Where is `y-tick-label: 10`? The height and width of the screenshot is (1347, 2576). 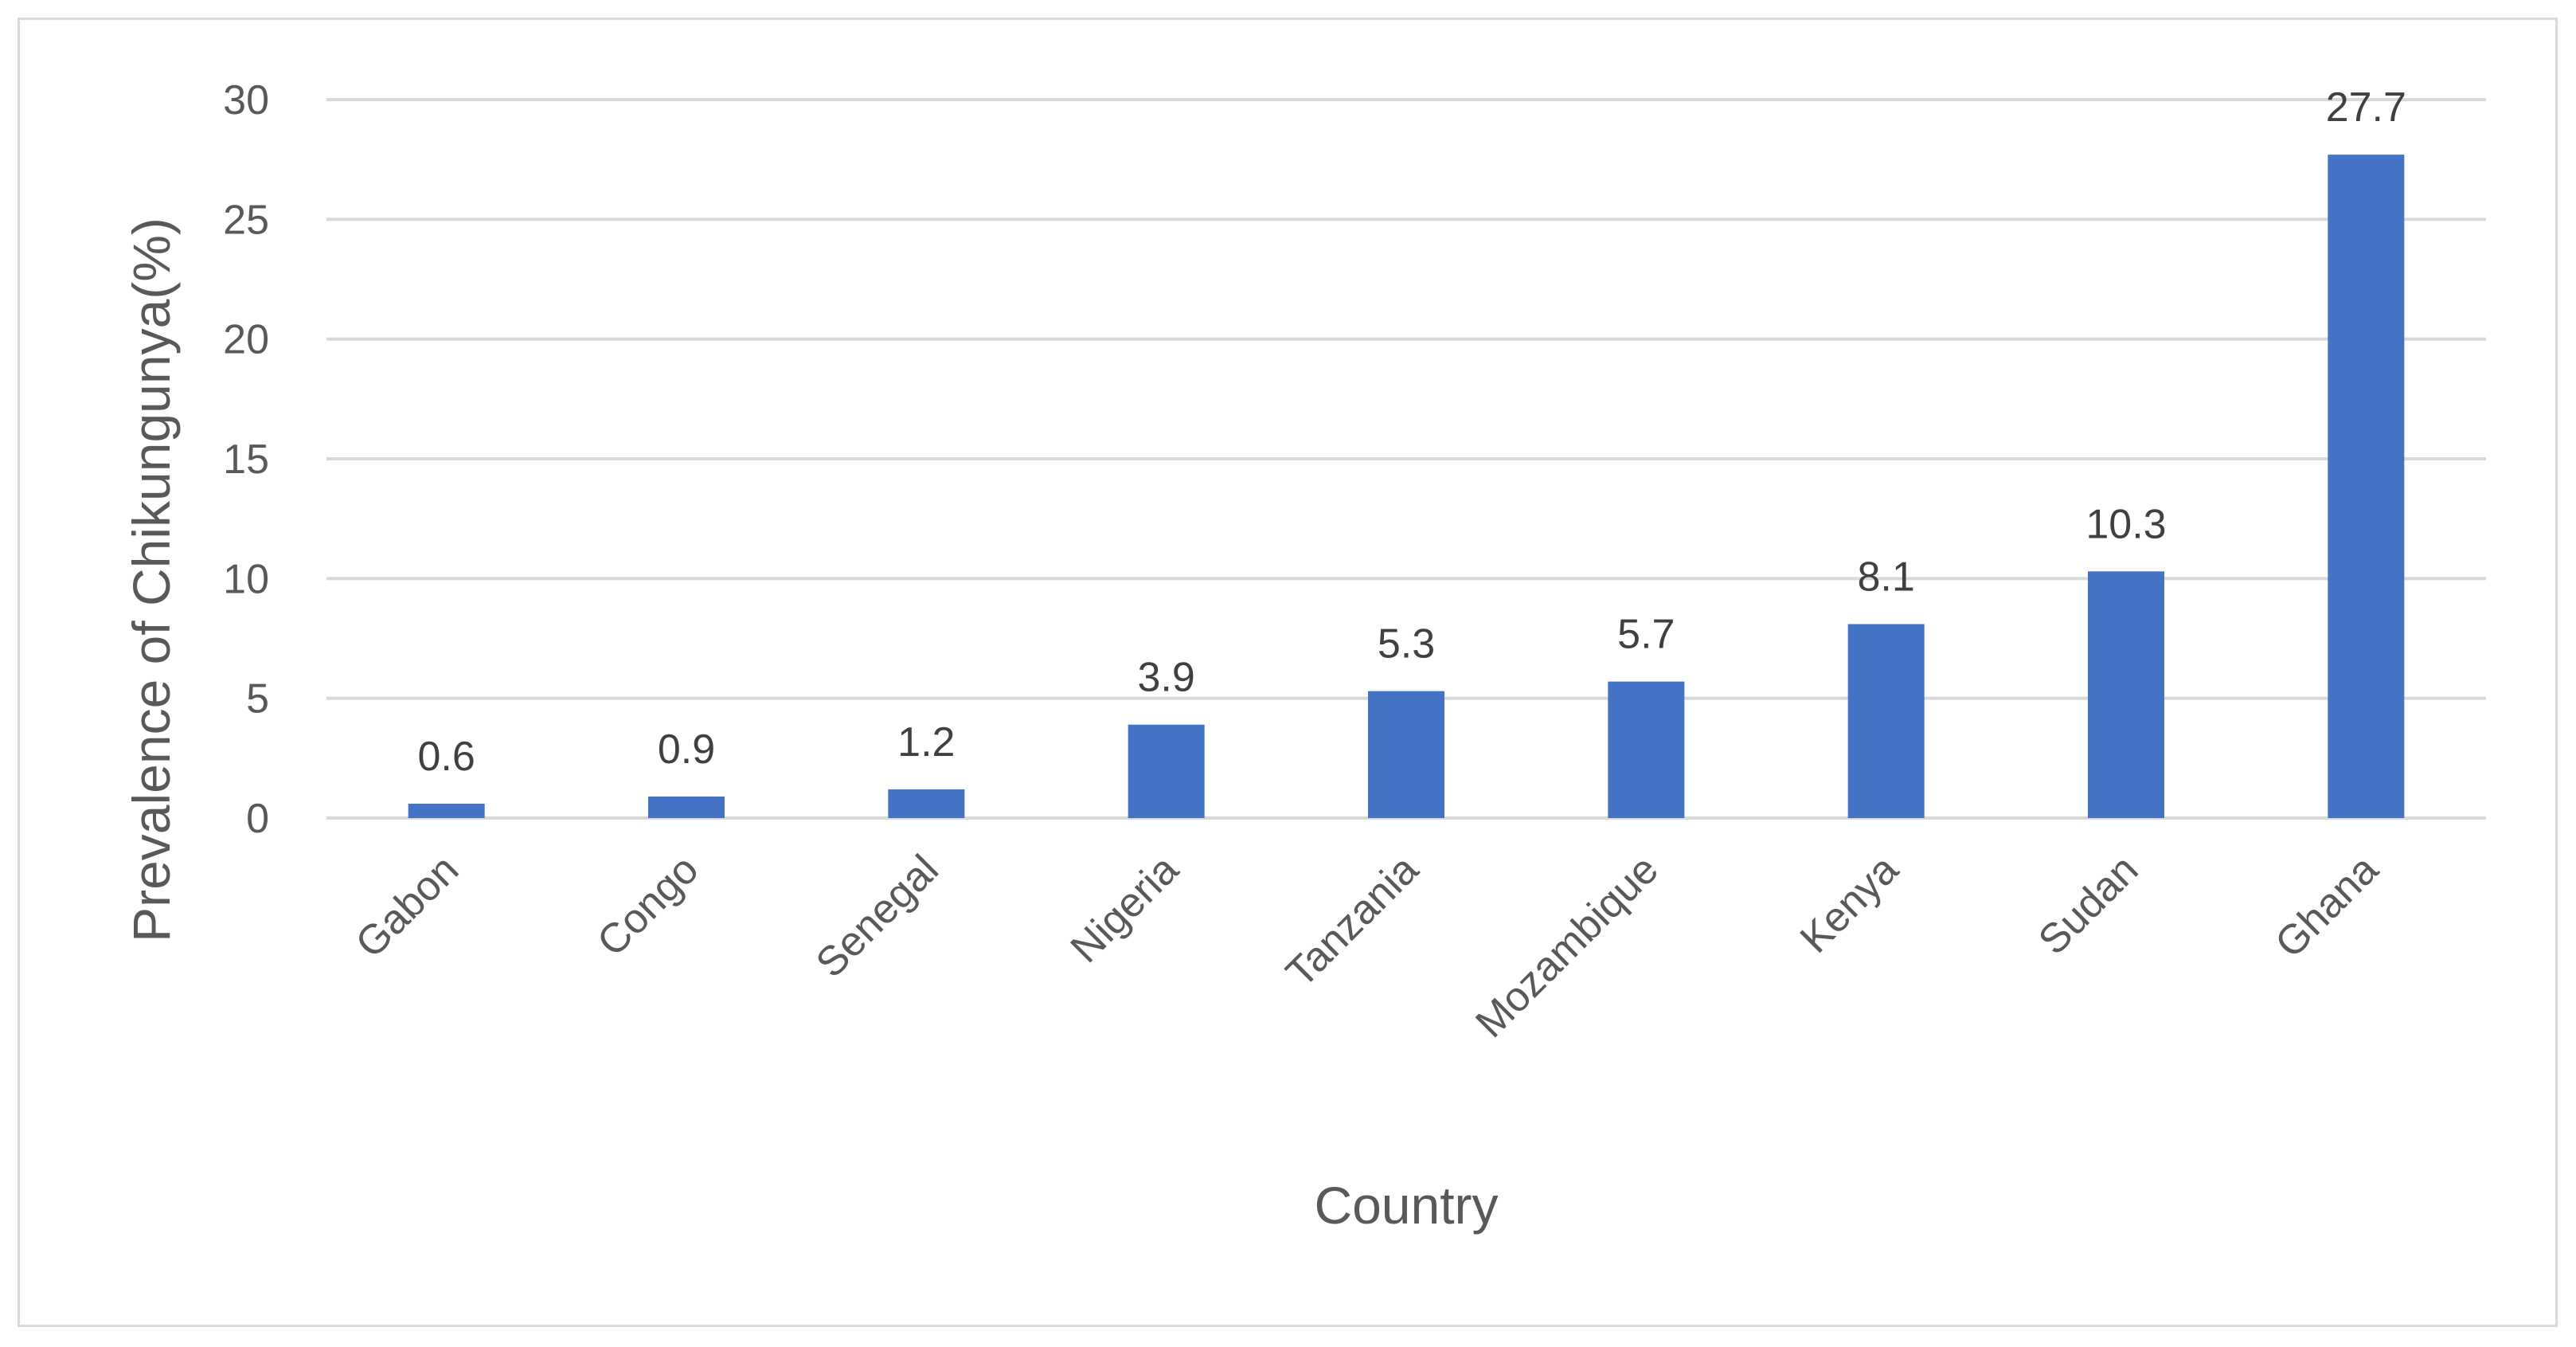
y-tick-label: 10 is located at coordinates (246, 579).